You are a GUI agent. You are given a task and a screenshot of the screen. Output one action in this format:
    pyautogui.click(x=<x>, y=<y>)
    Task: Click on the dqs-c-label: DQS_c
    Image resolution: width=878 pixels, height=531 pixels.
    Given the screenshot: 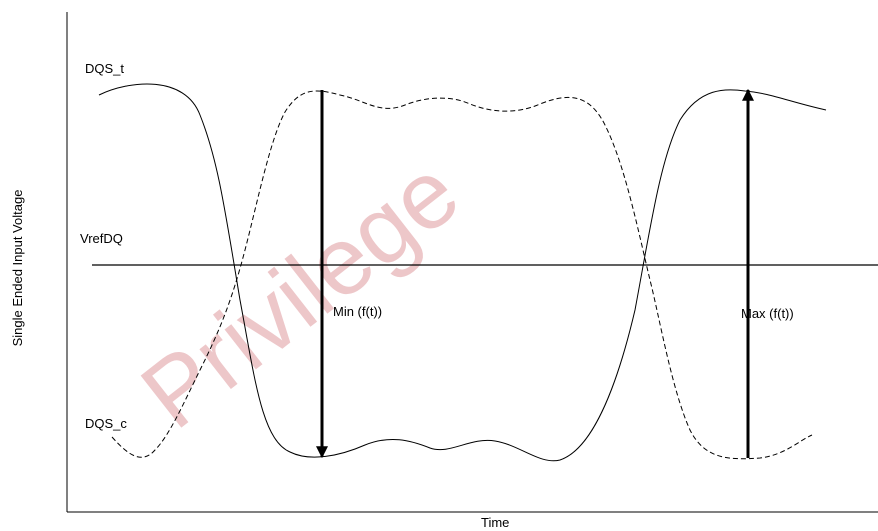 What is the action you would take?
    pyautogui.click(x=106, y=423)
    